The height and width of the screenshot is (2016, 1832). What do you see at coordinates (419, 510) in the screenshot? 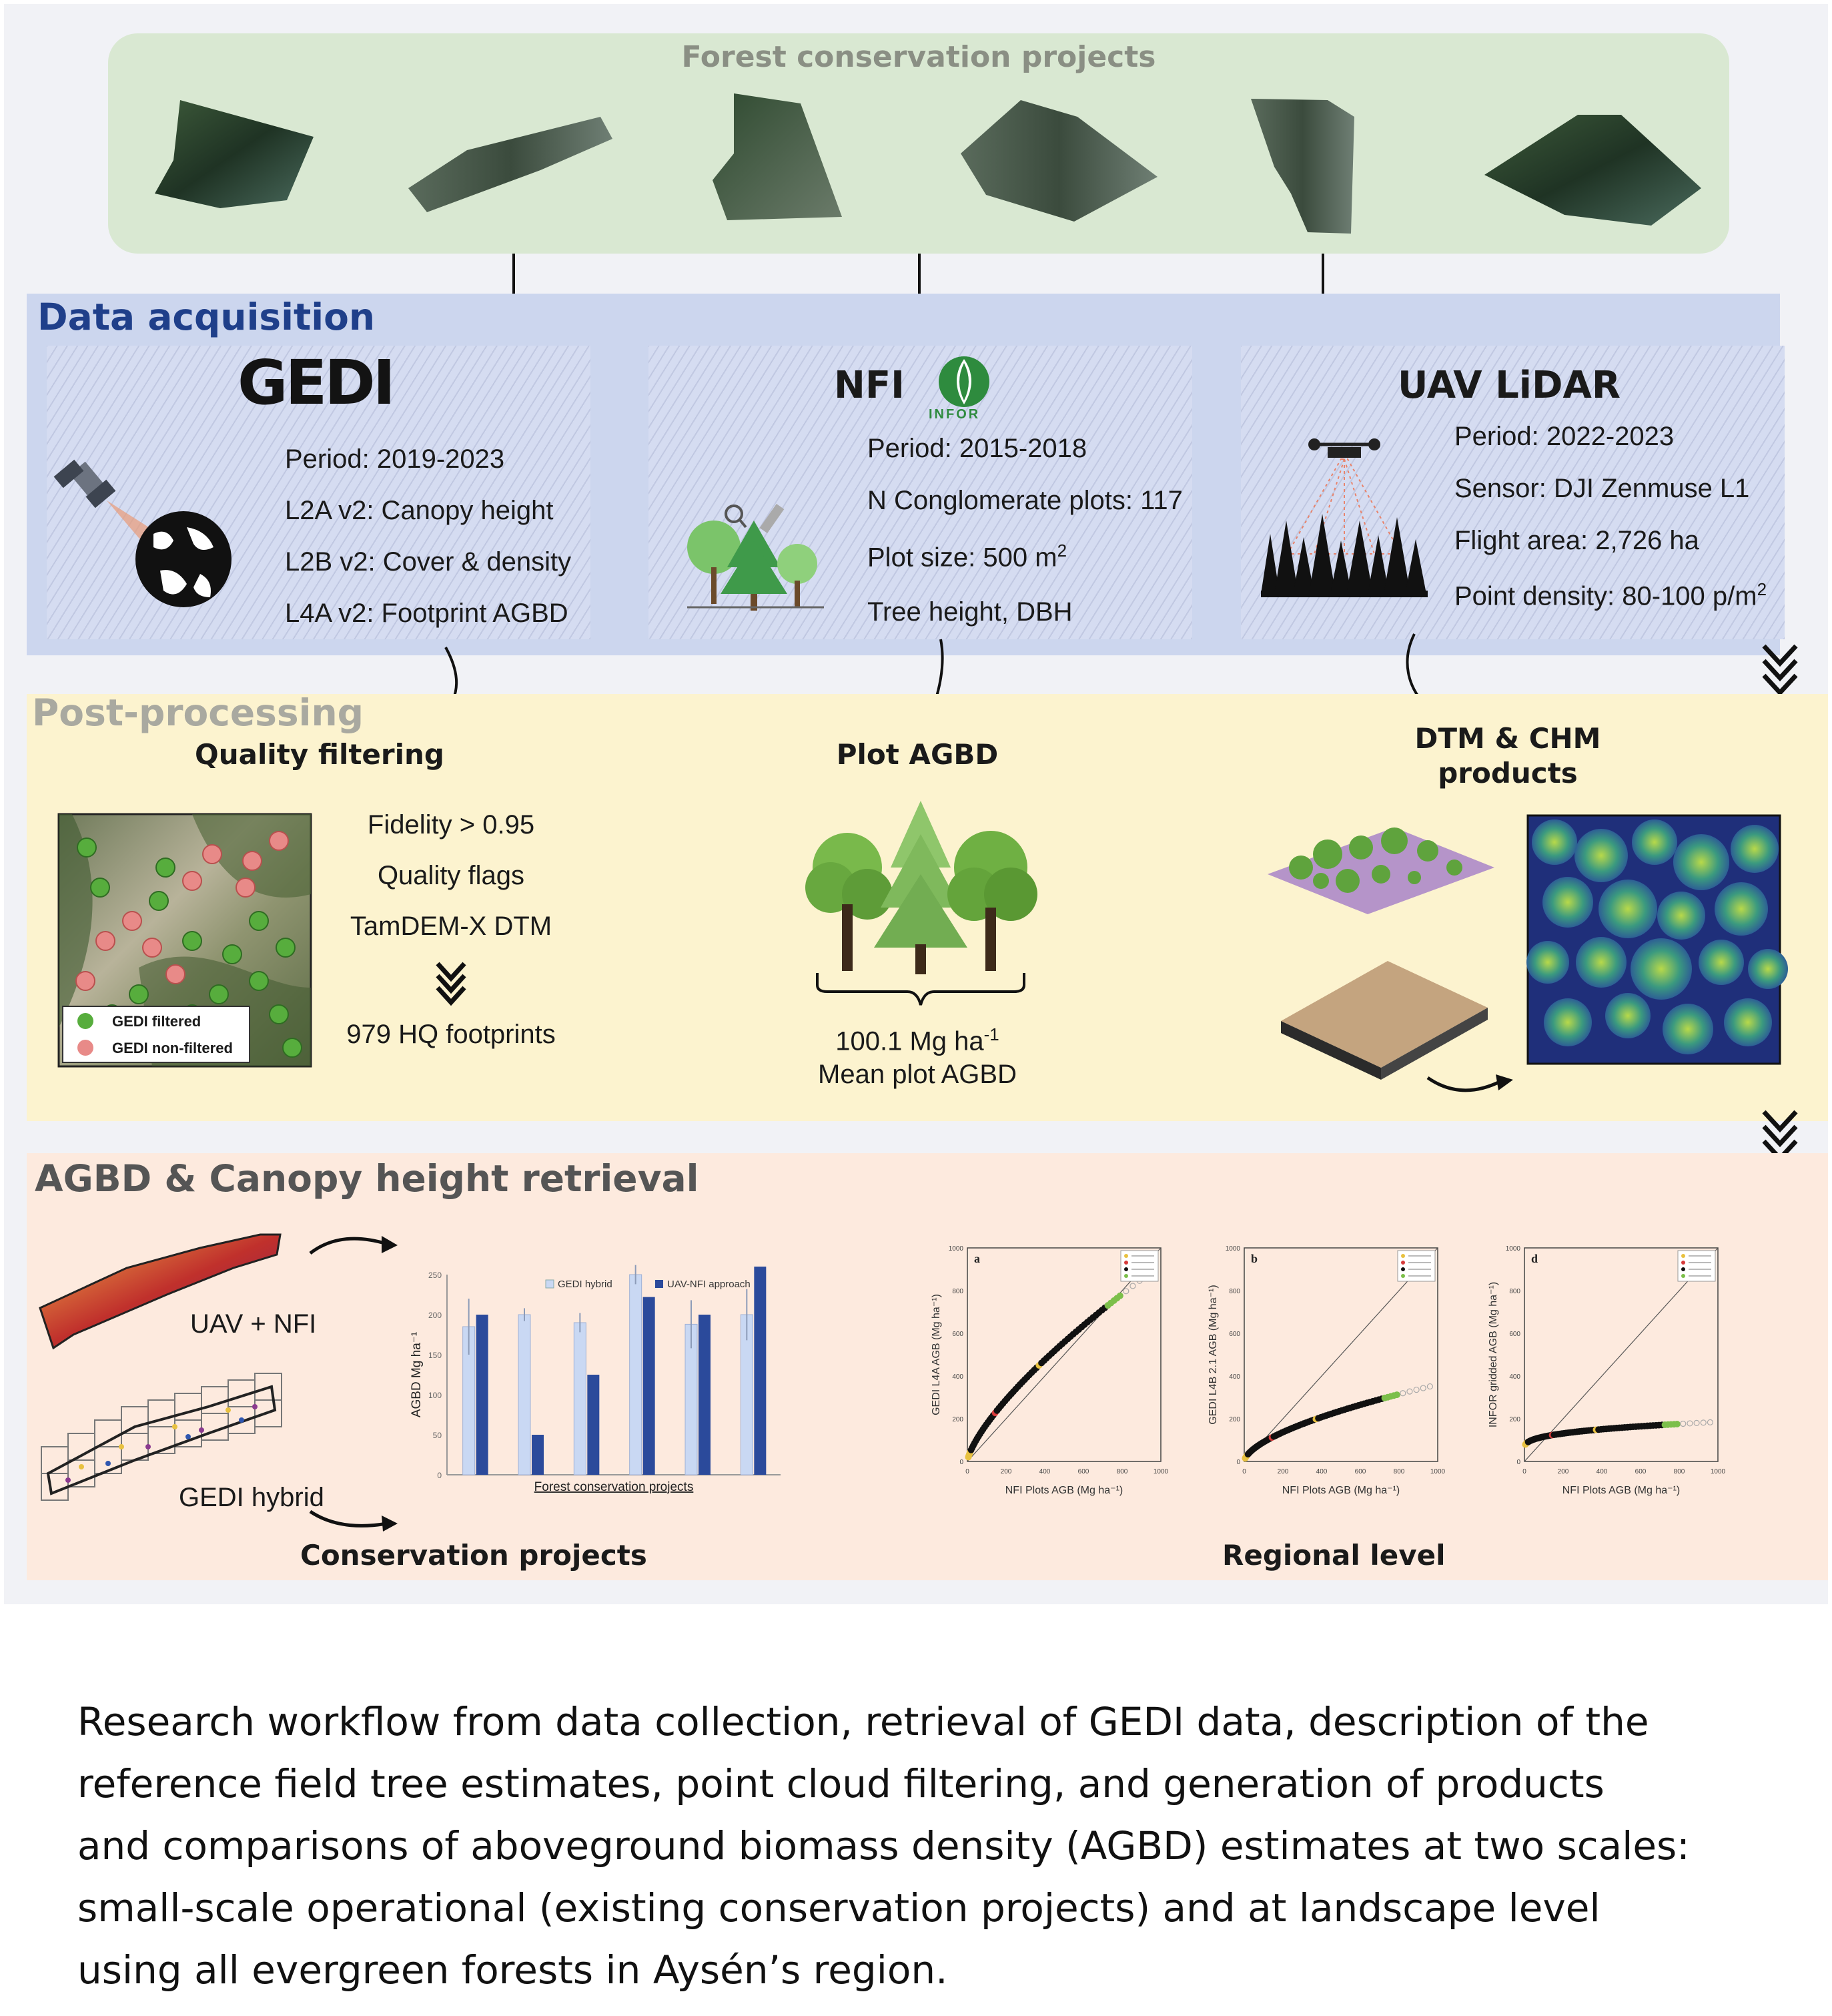
I see `gedi-l2a: L2A v2: Canopy height` at bounding box center [419, 510].